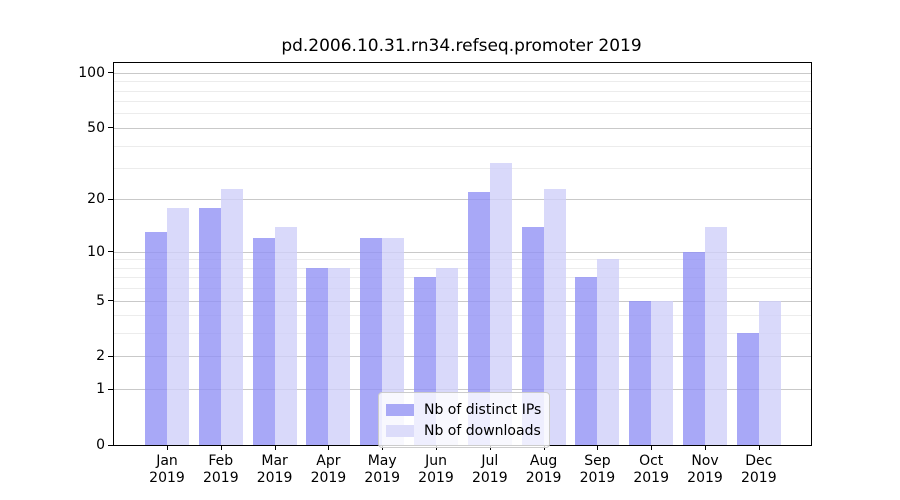 The width and height of the screenshot is (900, 500). Describe the element at coordinates (100, 300) in the screenshot. I see `y-tick-label-5: 5` at that location.